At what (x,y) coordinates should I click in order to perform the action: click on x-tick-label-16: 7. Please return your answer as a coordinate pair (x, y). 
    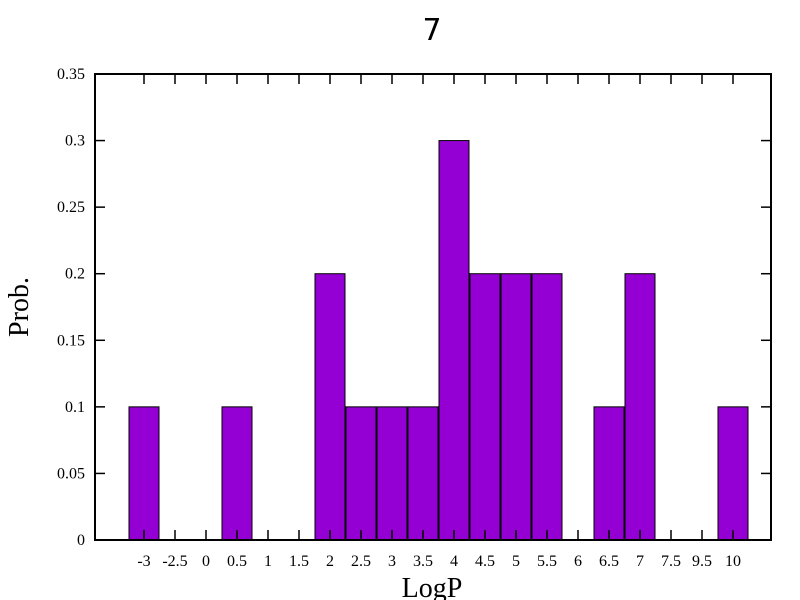
    Looking at the image, I should click on (640, 561).